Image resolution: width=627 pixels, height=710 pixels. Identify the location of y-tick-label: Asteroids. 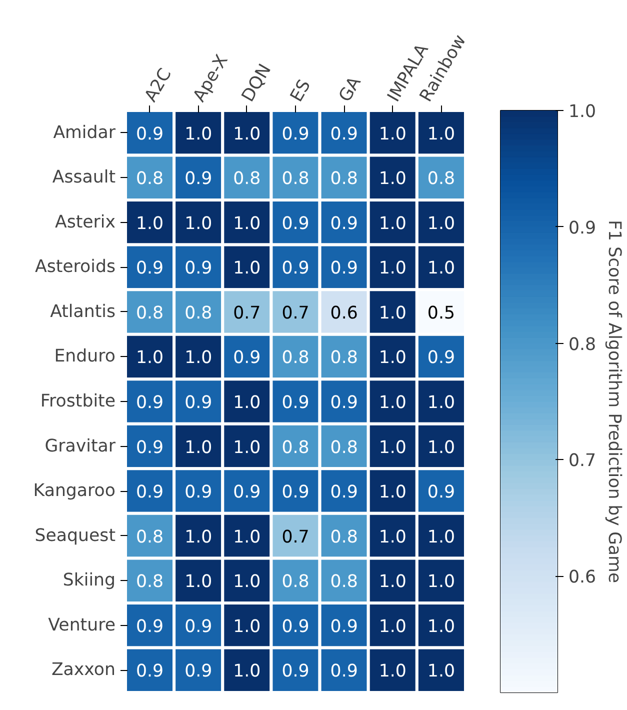
(75, 267).